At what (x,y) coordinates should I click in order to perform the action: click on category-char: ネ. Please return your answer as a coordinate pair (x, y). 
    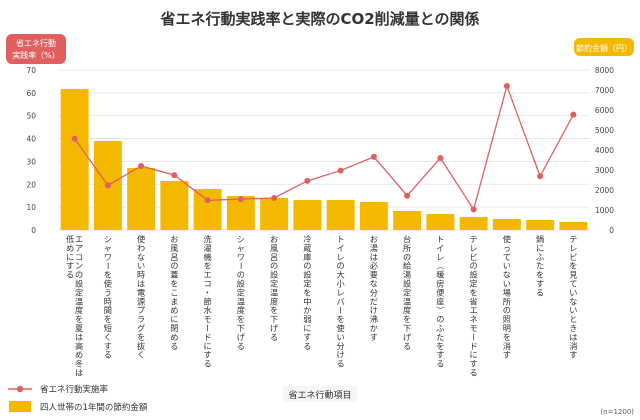
    Looking at the image, I should click on (474, 319).